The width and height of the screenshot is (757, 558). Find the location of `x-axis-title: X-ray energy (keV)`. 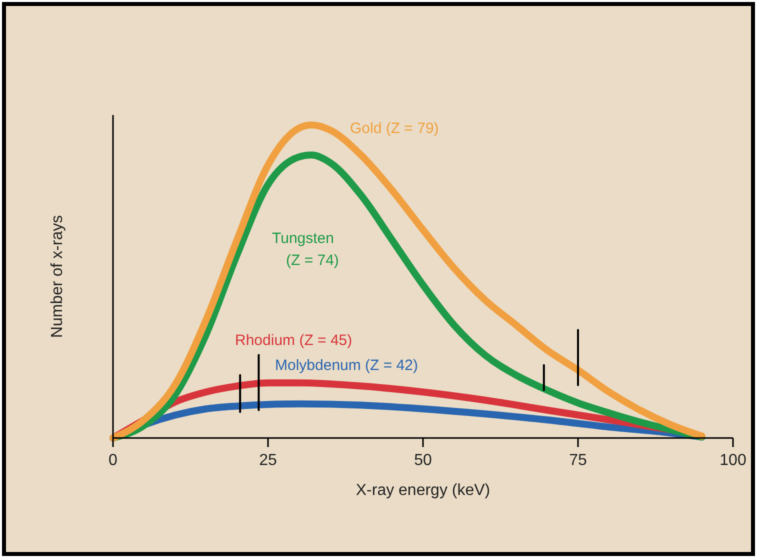

x-axis-title: X-ray energy (keV) is located at coordinates (423, 490).